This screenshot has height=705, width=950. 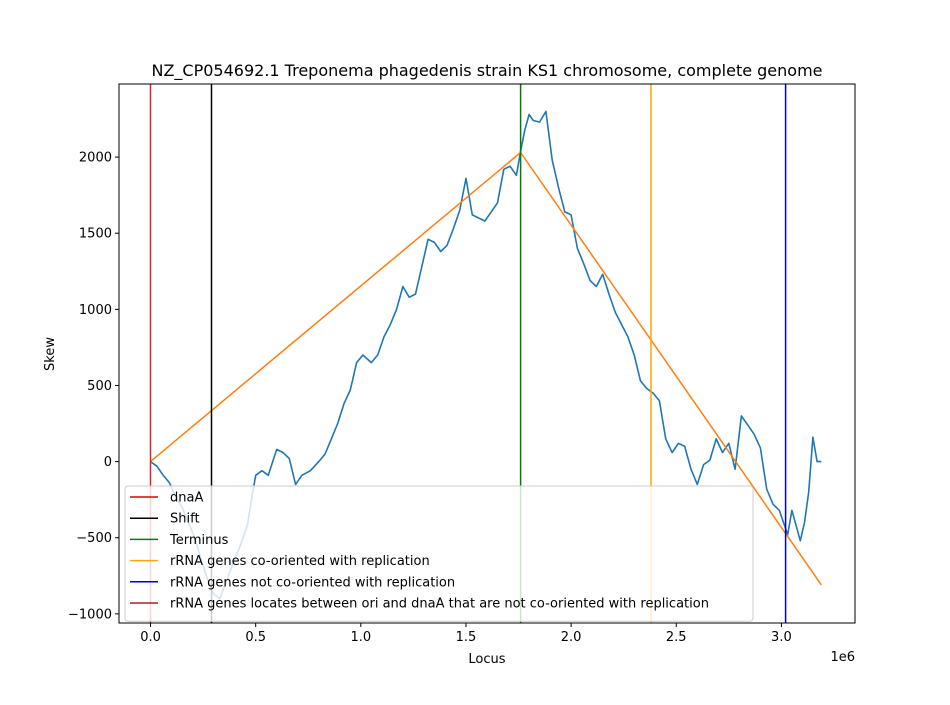 I want to click on y-tick-label-2: 0, so click(x=108, y=462).